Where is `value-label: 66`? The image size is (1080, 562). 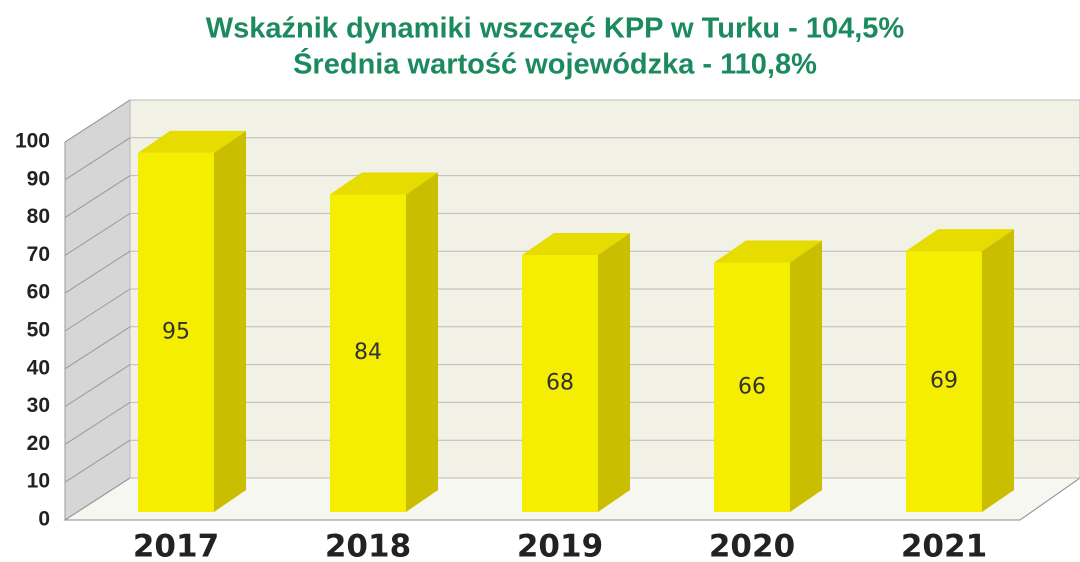 value-label: 66 is located at coordinates (752, 386).